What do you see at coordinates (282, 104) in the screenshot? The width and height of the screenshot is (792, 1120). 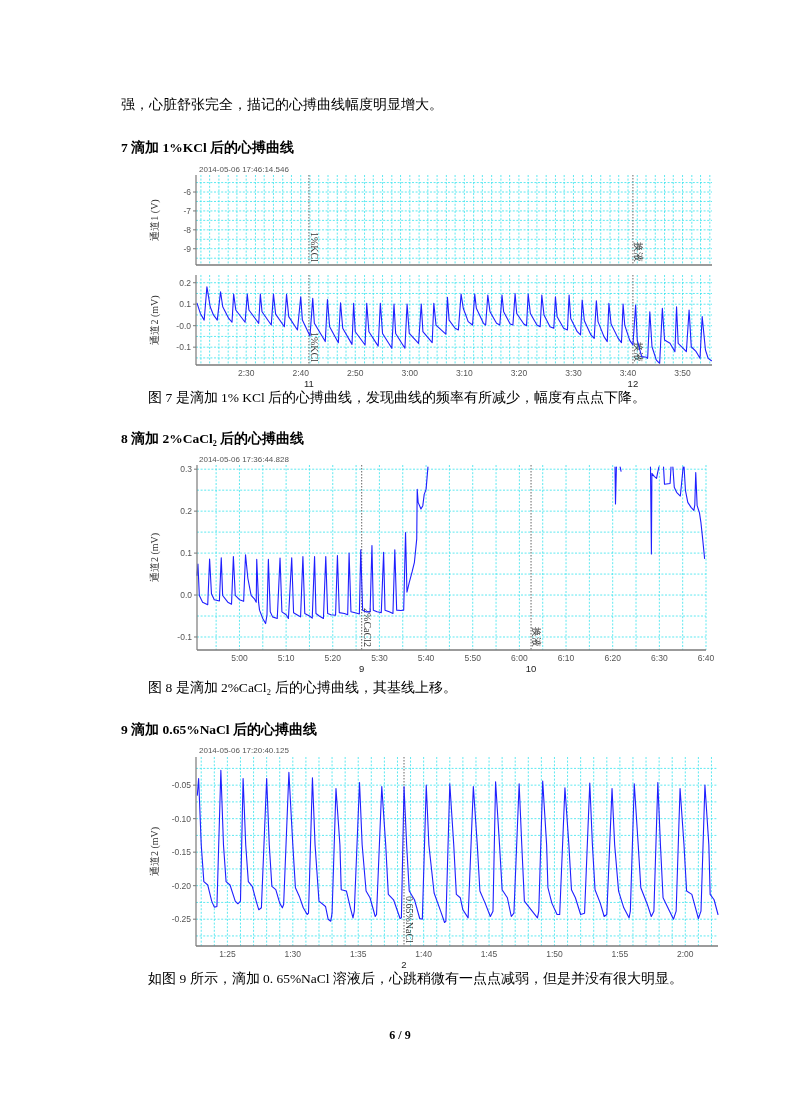 I see `note: 强，心脏舒张完全，描记的心搏曲线幅度明显增大。` at bounding box center [282, 104].